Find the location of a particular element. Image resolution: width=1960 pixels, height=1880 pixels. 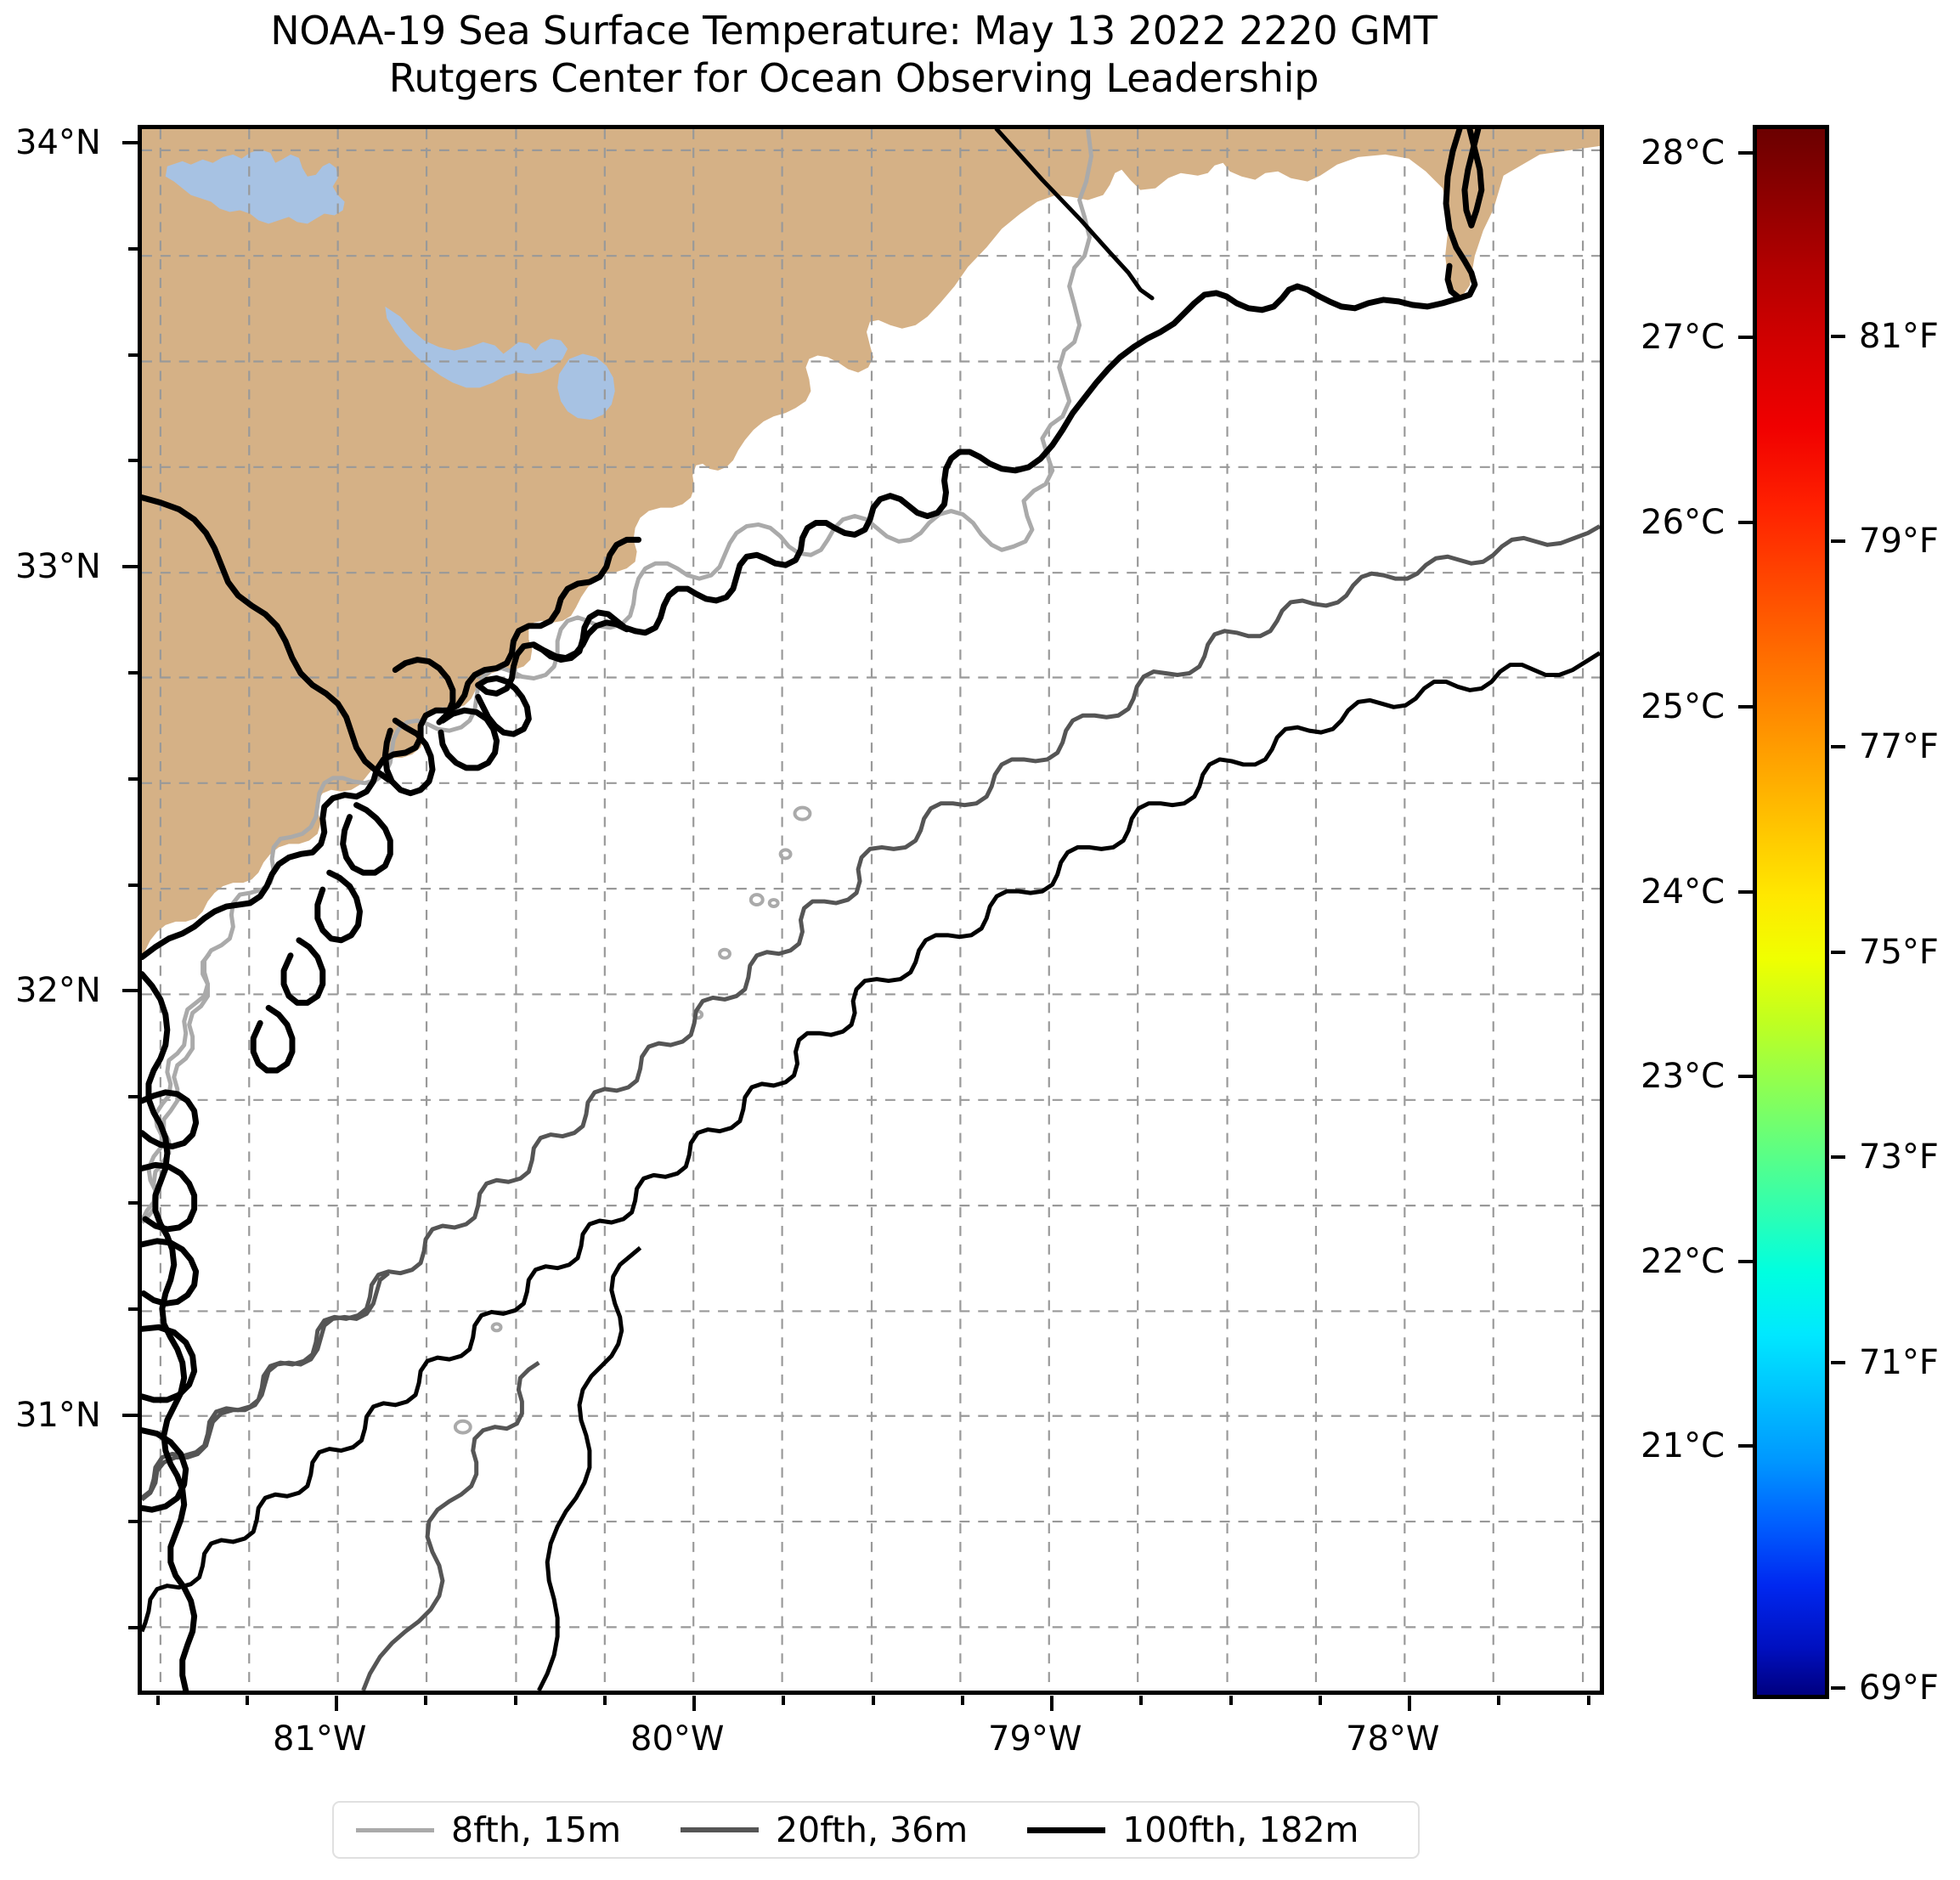

cb-label-f-75: 75°F is located at coordinates (1899, 952).